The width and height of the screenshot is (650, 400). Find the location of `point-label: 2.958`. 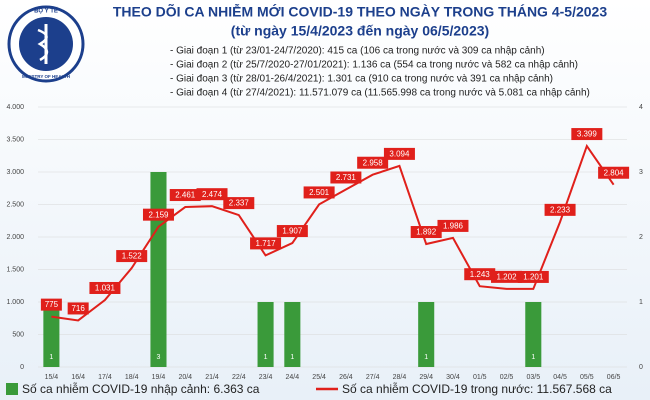

point-label: 2.958 is located at coordinates (373, 162).